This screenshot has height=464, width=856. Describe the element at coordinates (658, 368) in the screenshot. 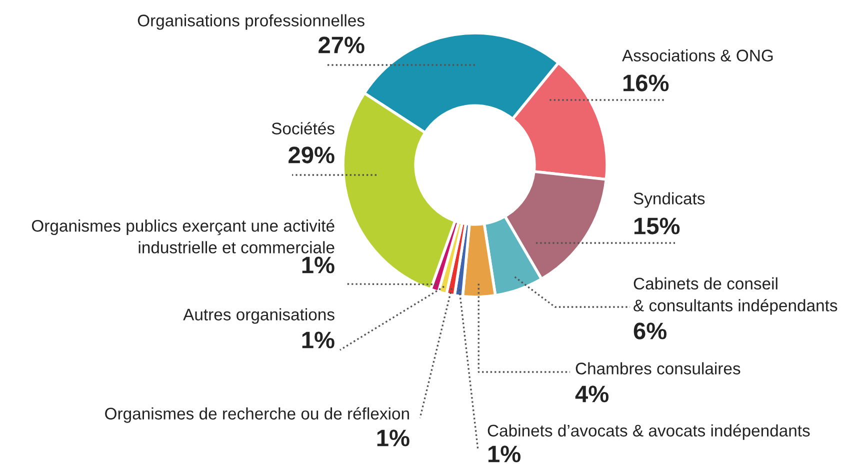

I see `slice-label: Chambres consulaires` at that location.